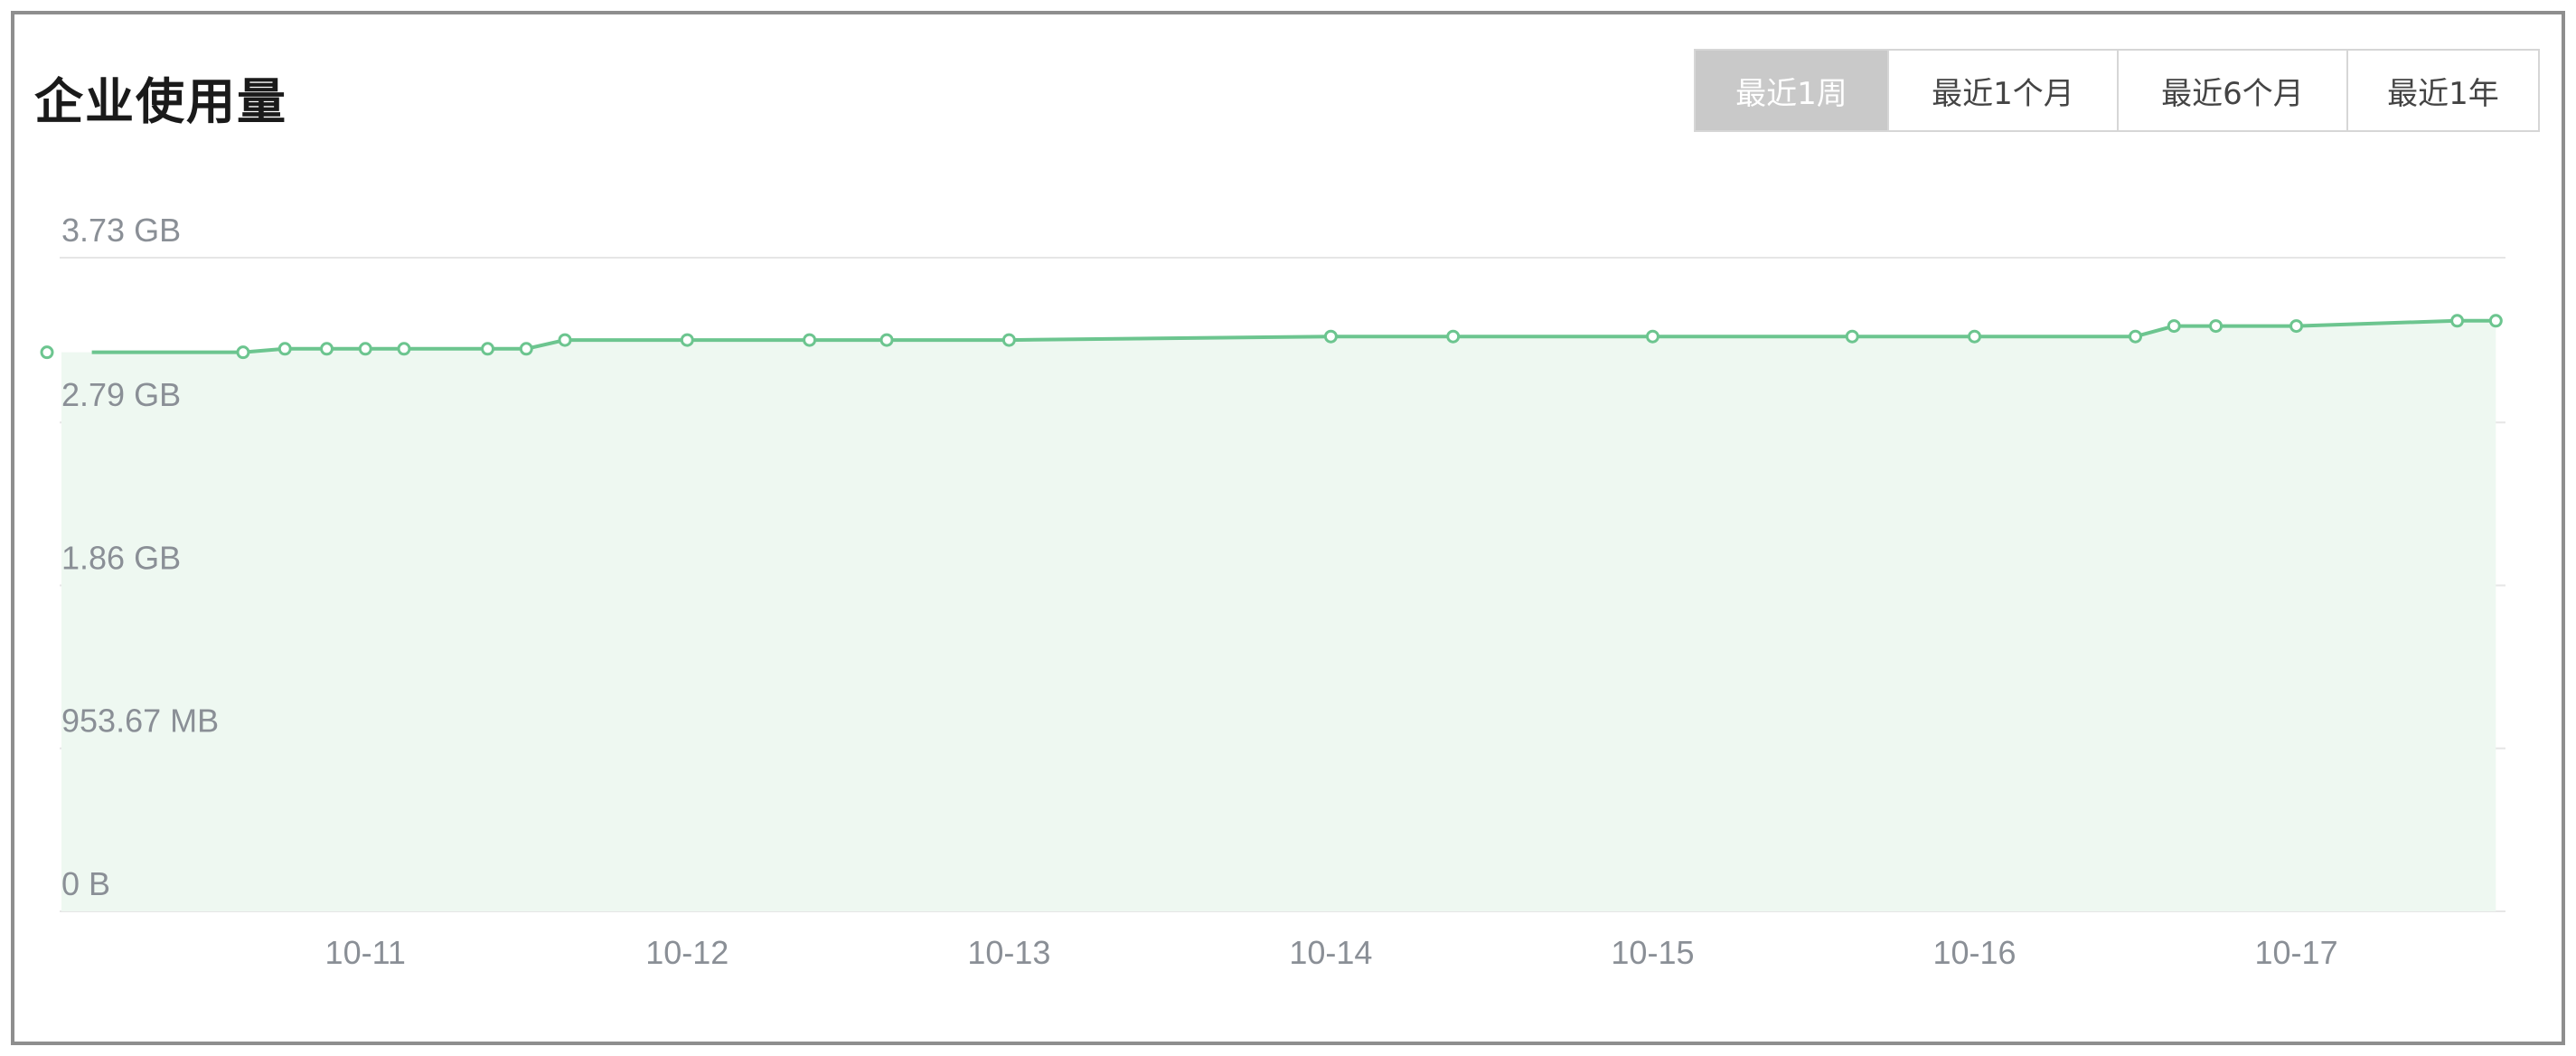 The image size is (2576, 1056). I want to click on y-tick-label: 0 B, so click(85, 883).